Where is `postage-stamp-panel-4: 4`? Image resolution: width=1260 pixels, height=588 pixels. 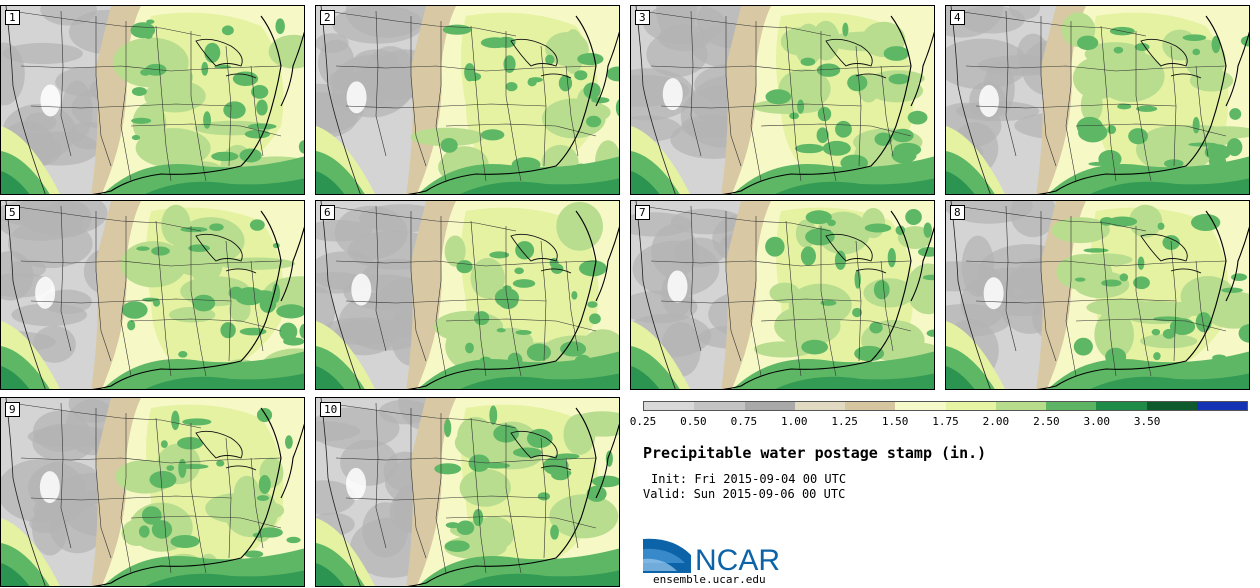
postage-stamp-panel-4: 4 is located at coordinates (1097, 100).